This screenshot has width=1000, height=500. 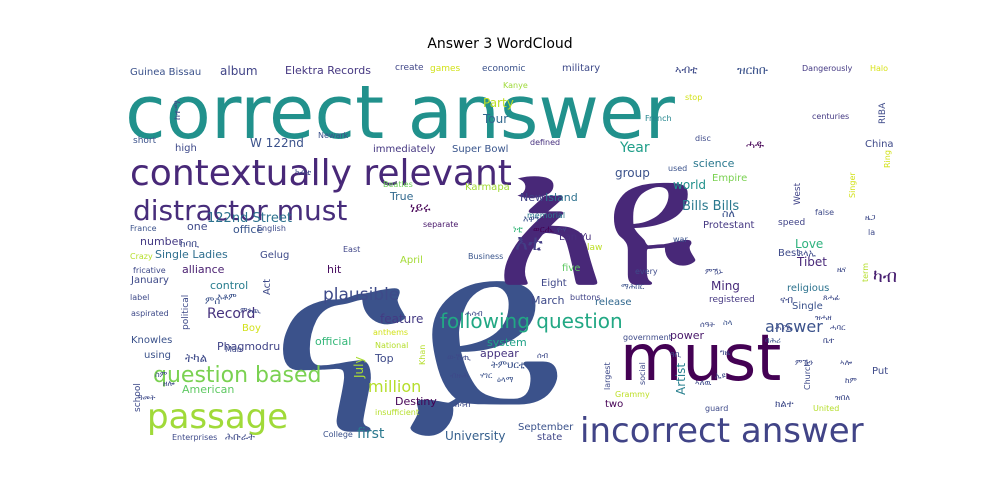 I want to click on word-176: ሓባር, so click(x=838, y=327).